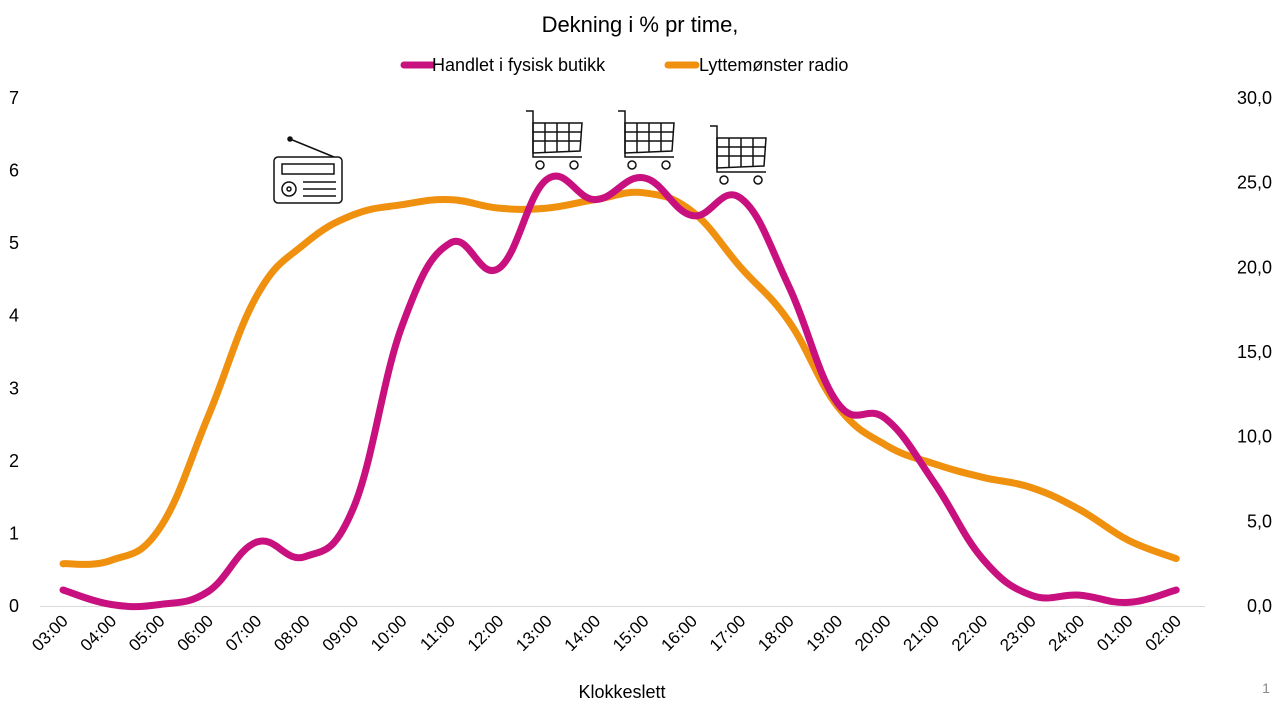 This screenshot has height=720, width=1280. Describe the element at coordinates (14, 316) in the screenshot. I see `y-left-tick-label: 4` at that location.